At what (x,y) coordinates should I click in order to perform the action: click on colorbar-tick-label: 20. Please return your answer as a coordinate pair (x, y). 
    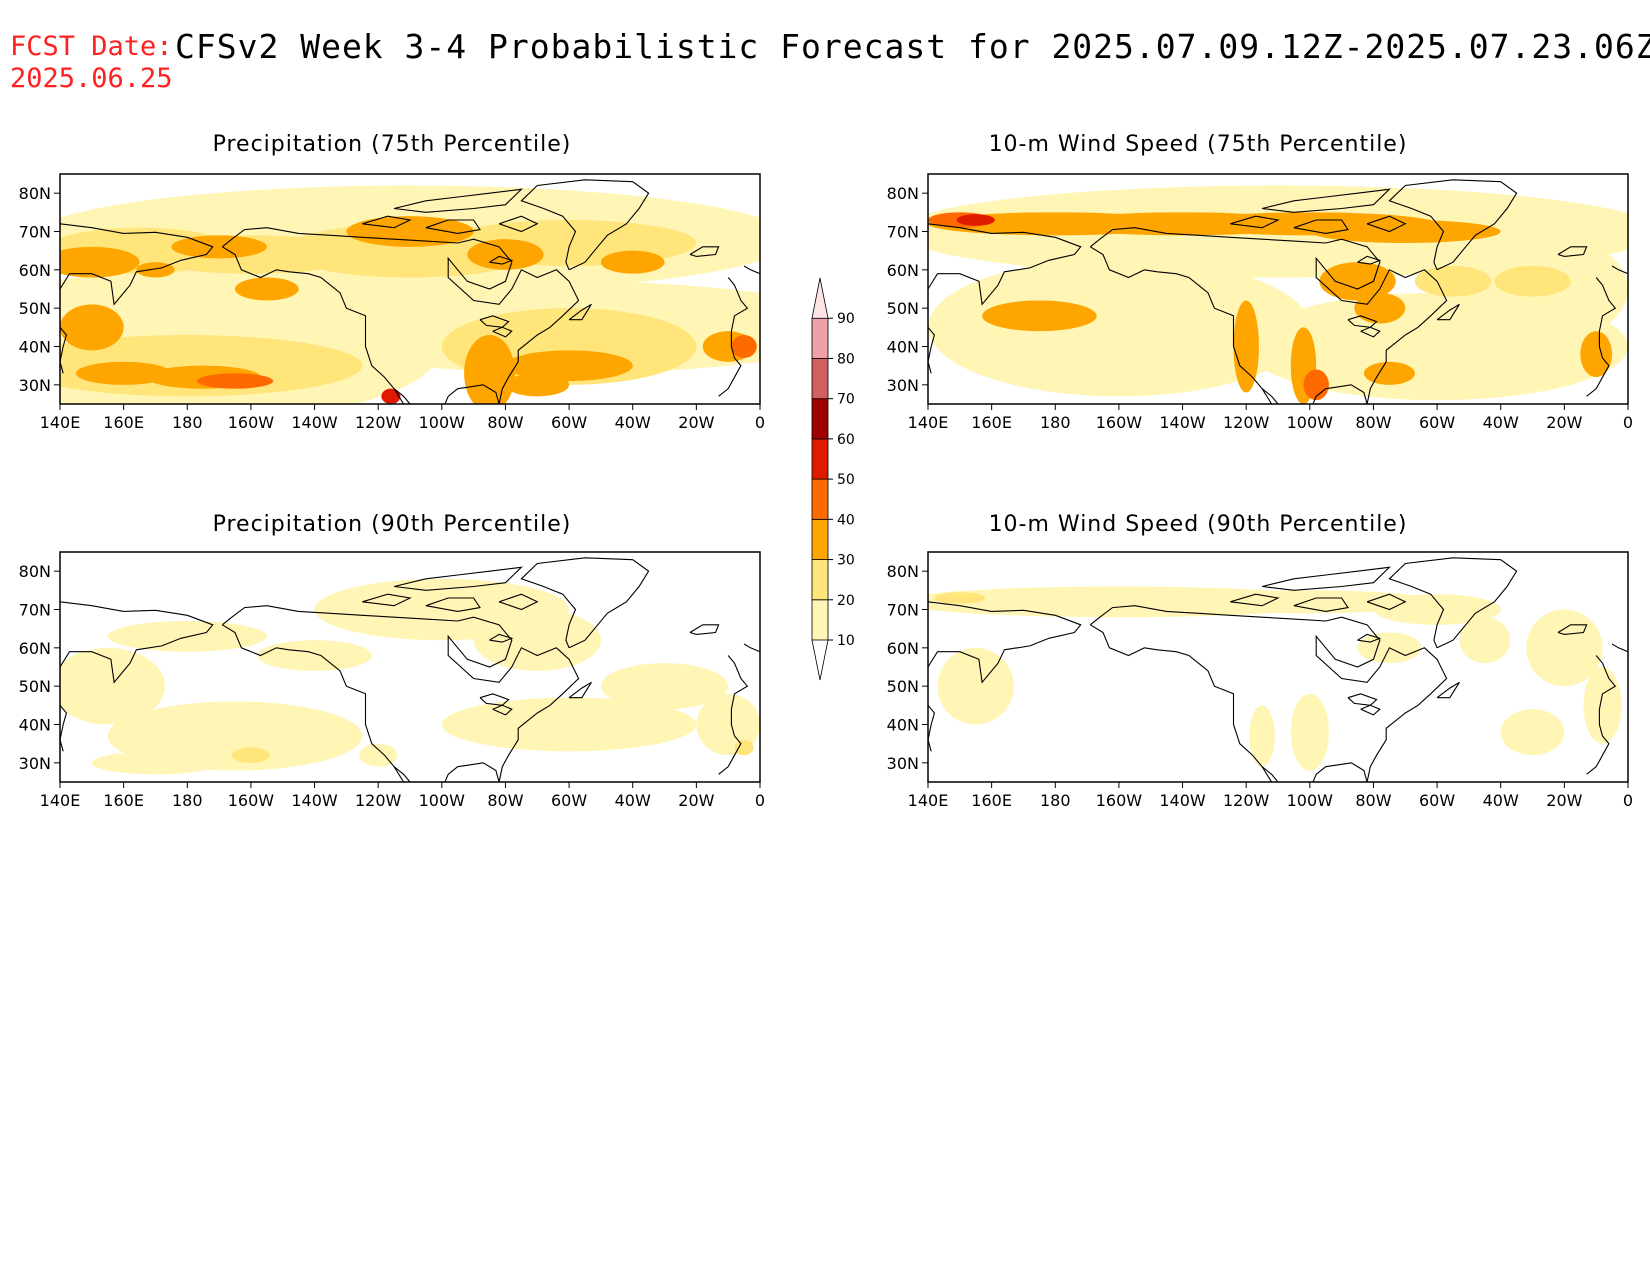
    Looking at the image, I should click on (846, 601).